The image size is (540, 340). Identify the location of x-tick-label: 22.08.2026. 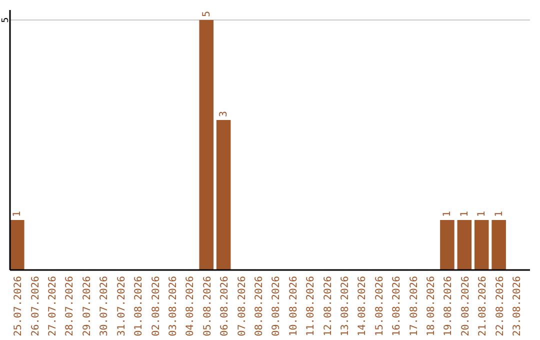
(500, 306).